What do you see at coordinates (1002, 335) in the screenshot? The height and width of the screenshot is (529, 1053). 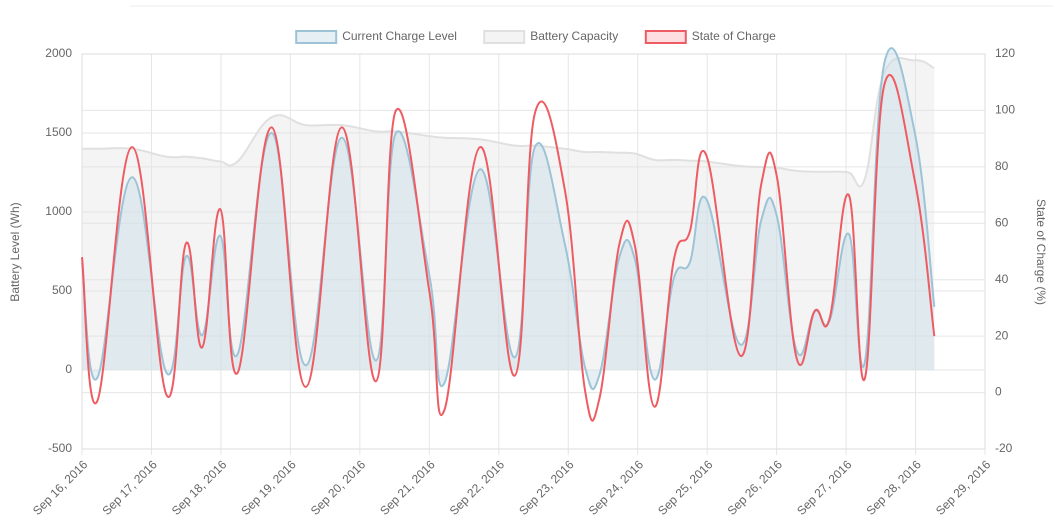 I see `y2-tick-label: 20` at bounding box center [1002, 335].